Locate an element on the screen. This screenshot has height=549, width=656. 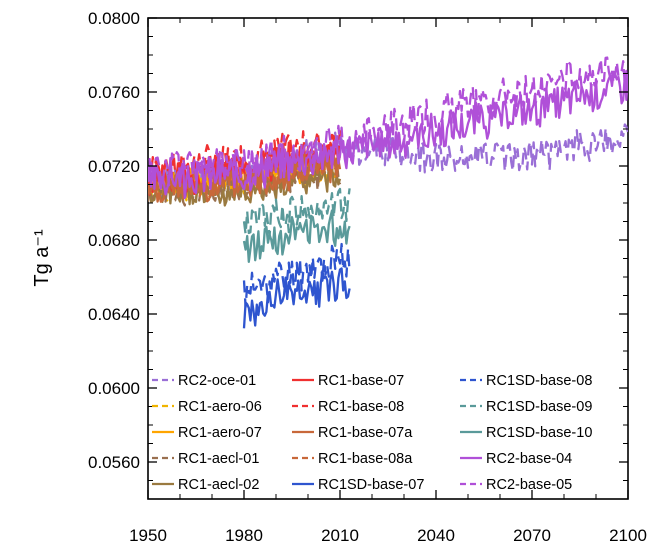
legend-label-9: RC1SD-base-07 is located at coordinates (371, 485).